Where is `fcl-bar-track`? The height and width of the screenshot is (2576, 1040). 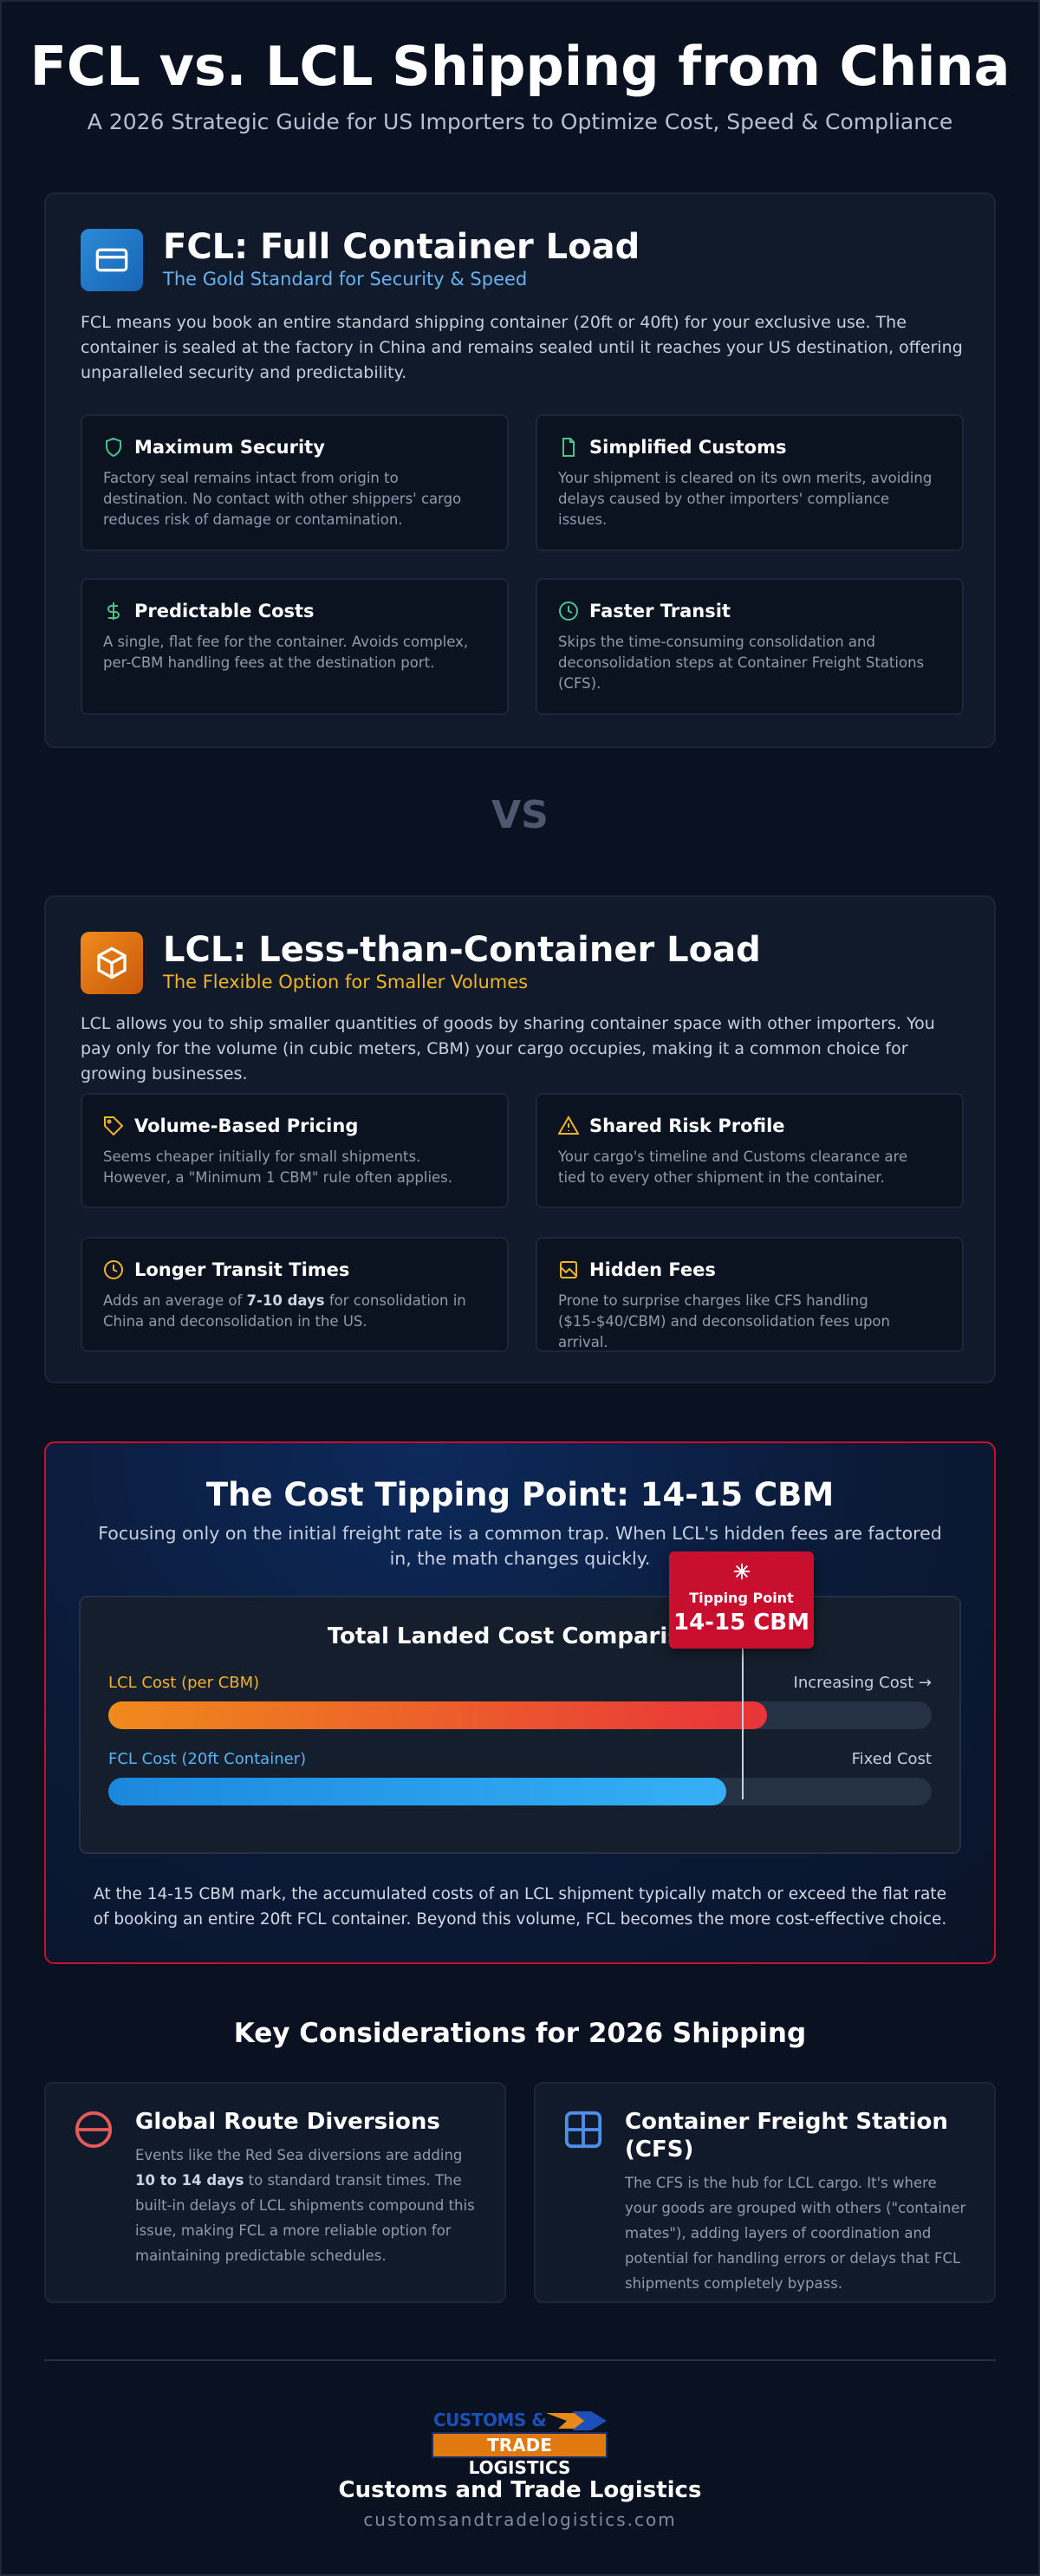 fcl-bar-track is located at coordinates (520, 1791).